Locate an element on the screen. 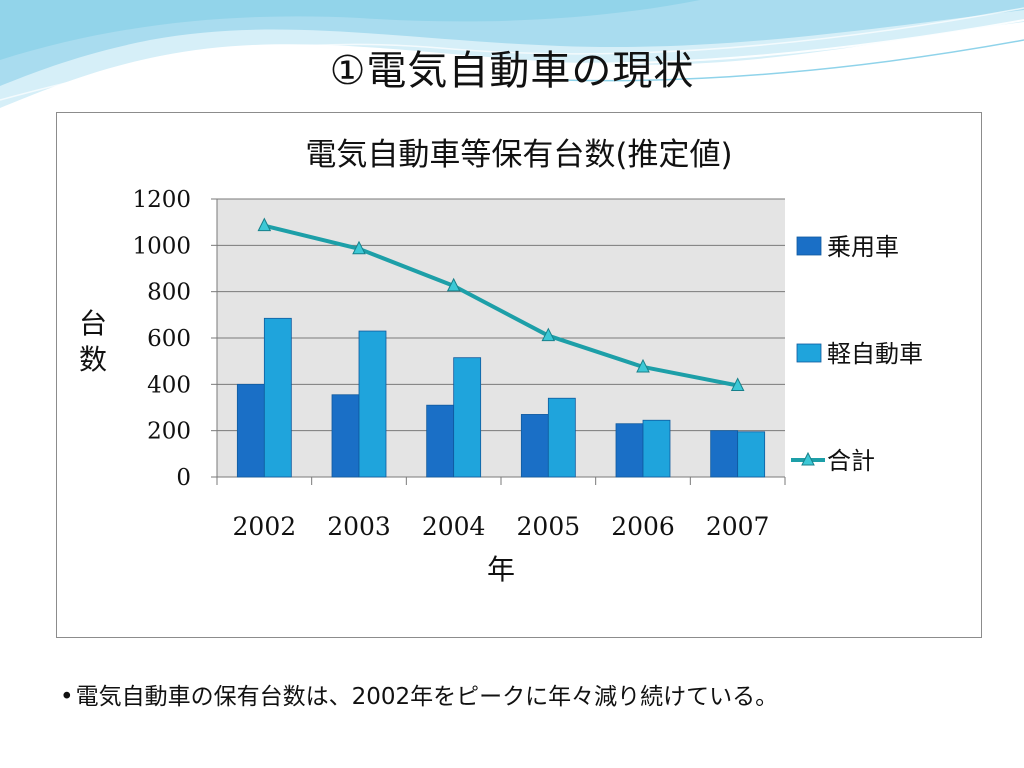  legend-label: 乗用車 is located at coordinates (863, 247).